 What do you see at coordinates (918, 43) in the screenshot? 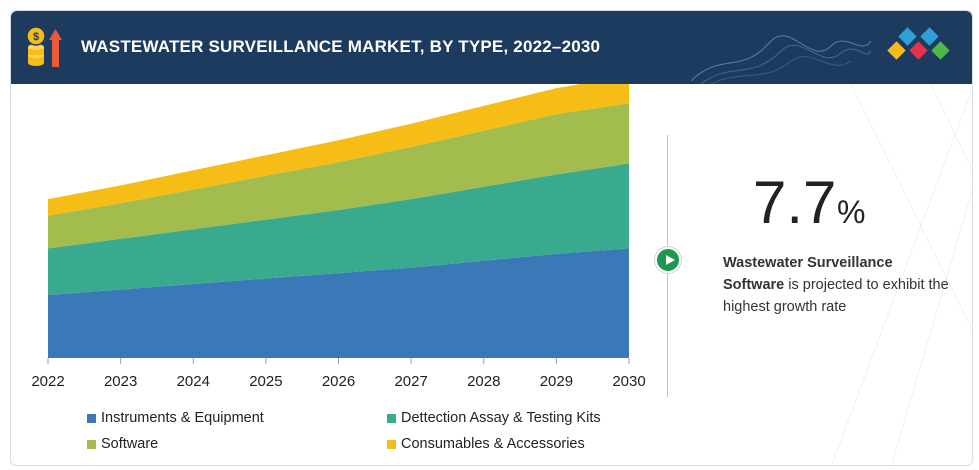
I see `diamond-logo-icon` at bounding box center [918, 43].